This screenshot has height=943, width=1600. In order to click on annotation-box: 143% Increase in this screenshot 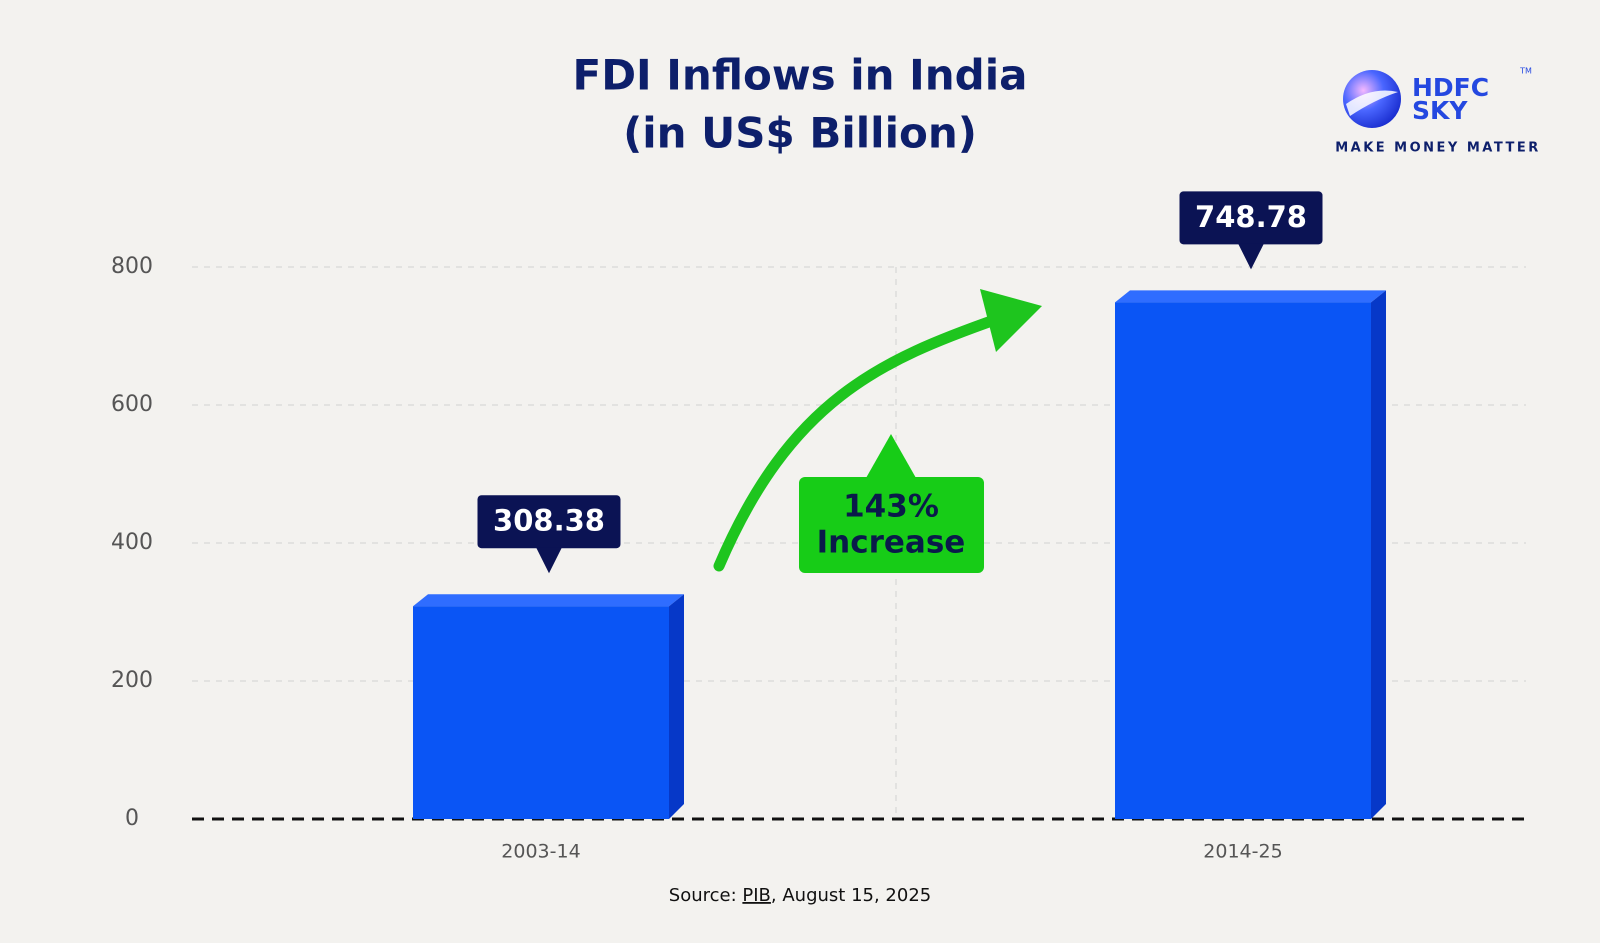, I will do `click(891, 503)`.